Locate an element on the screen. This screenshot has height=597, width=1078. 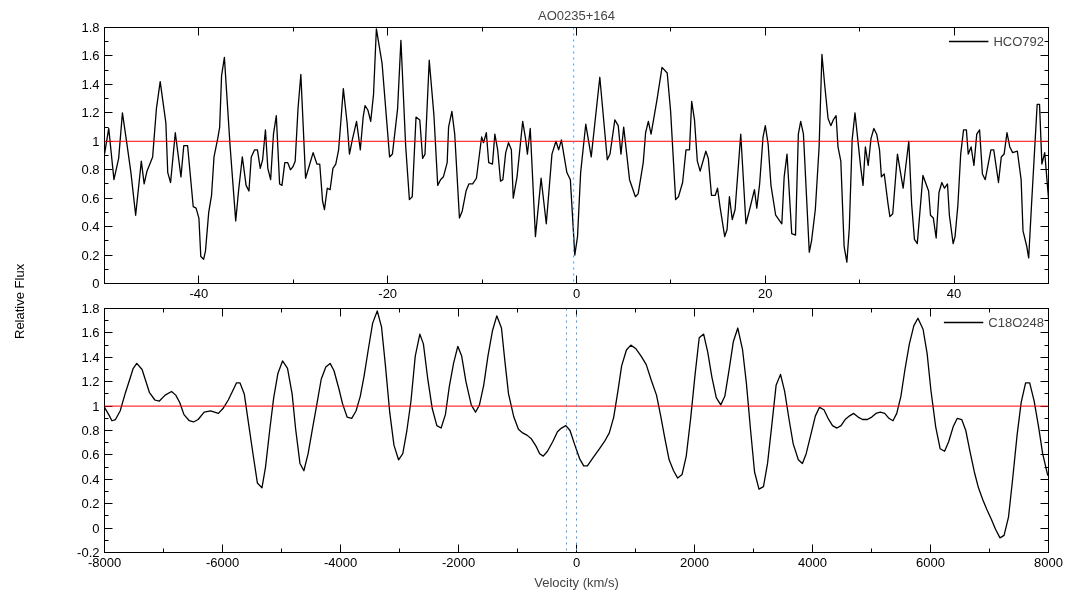
x-tick-label: -6000 is located at coordinates (222, 562).